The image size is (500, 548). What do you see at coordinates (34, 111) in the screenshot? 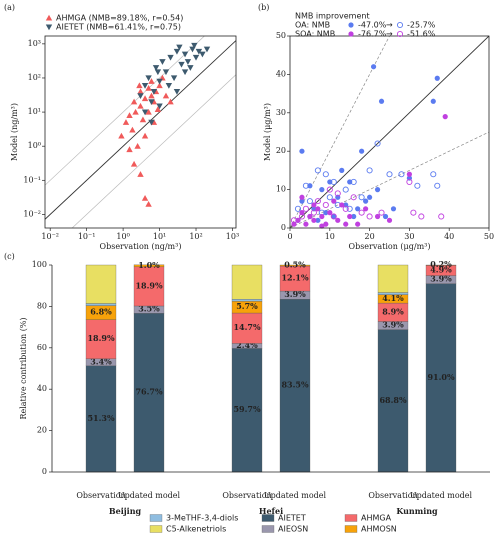
I see `y-tick-label: 10¹` at bounding box center [34, 111].